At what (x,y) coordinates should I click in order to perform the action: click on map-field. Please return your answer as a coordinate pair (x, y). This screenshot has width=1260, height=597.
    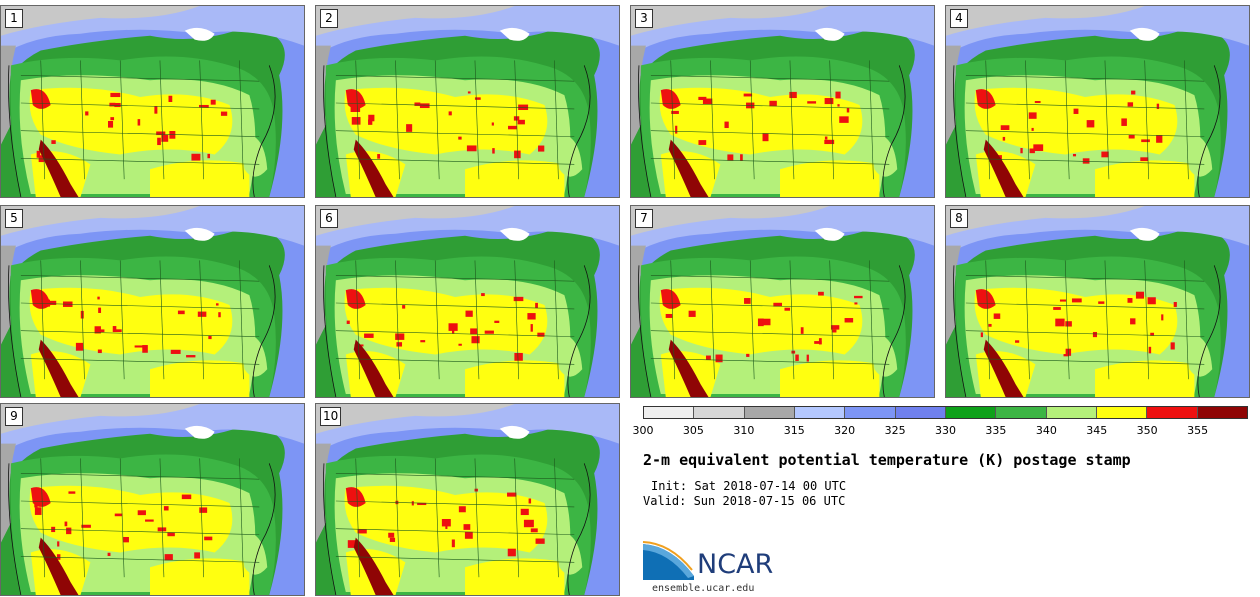
    Looking at the image, I should click on (152, 301).